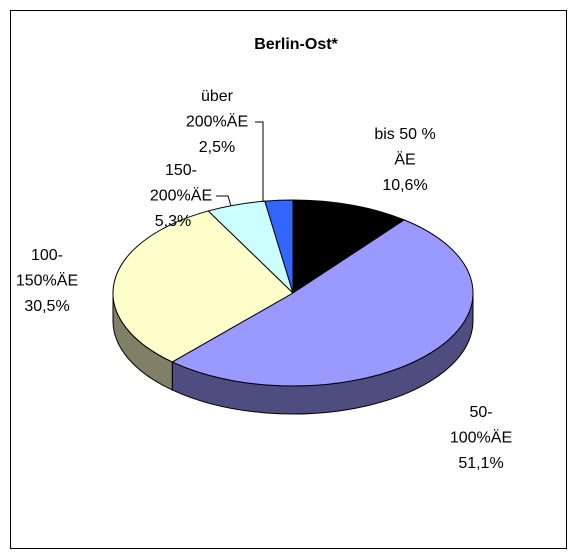  Describe the element at coordinates (217, 147) in the screenshot. I see `value-label: 2,5%` at that location.